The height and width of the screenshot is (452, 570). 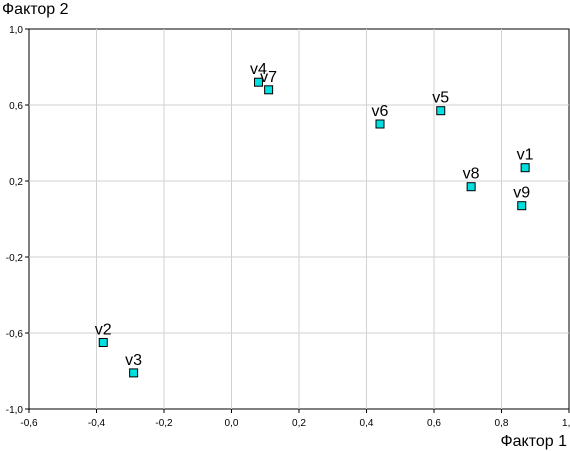 What do you see at coordinates (133, 360) in the screenshot?
I see `point-label-v3: v3` at bounding box center [133, 360].